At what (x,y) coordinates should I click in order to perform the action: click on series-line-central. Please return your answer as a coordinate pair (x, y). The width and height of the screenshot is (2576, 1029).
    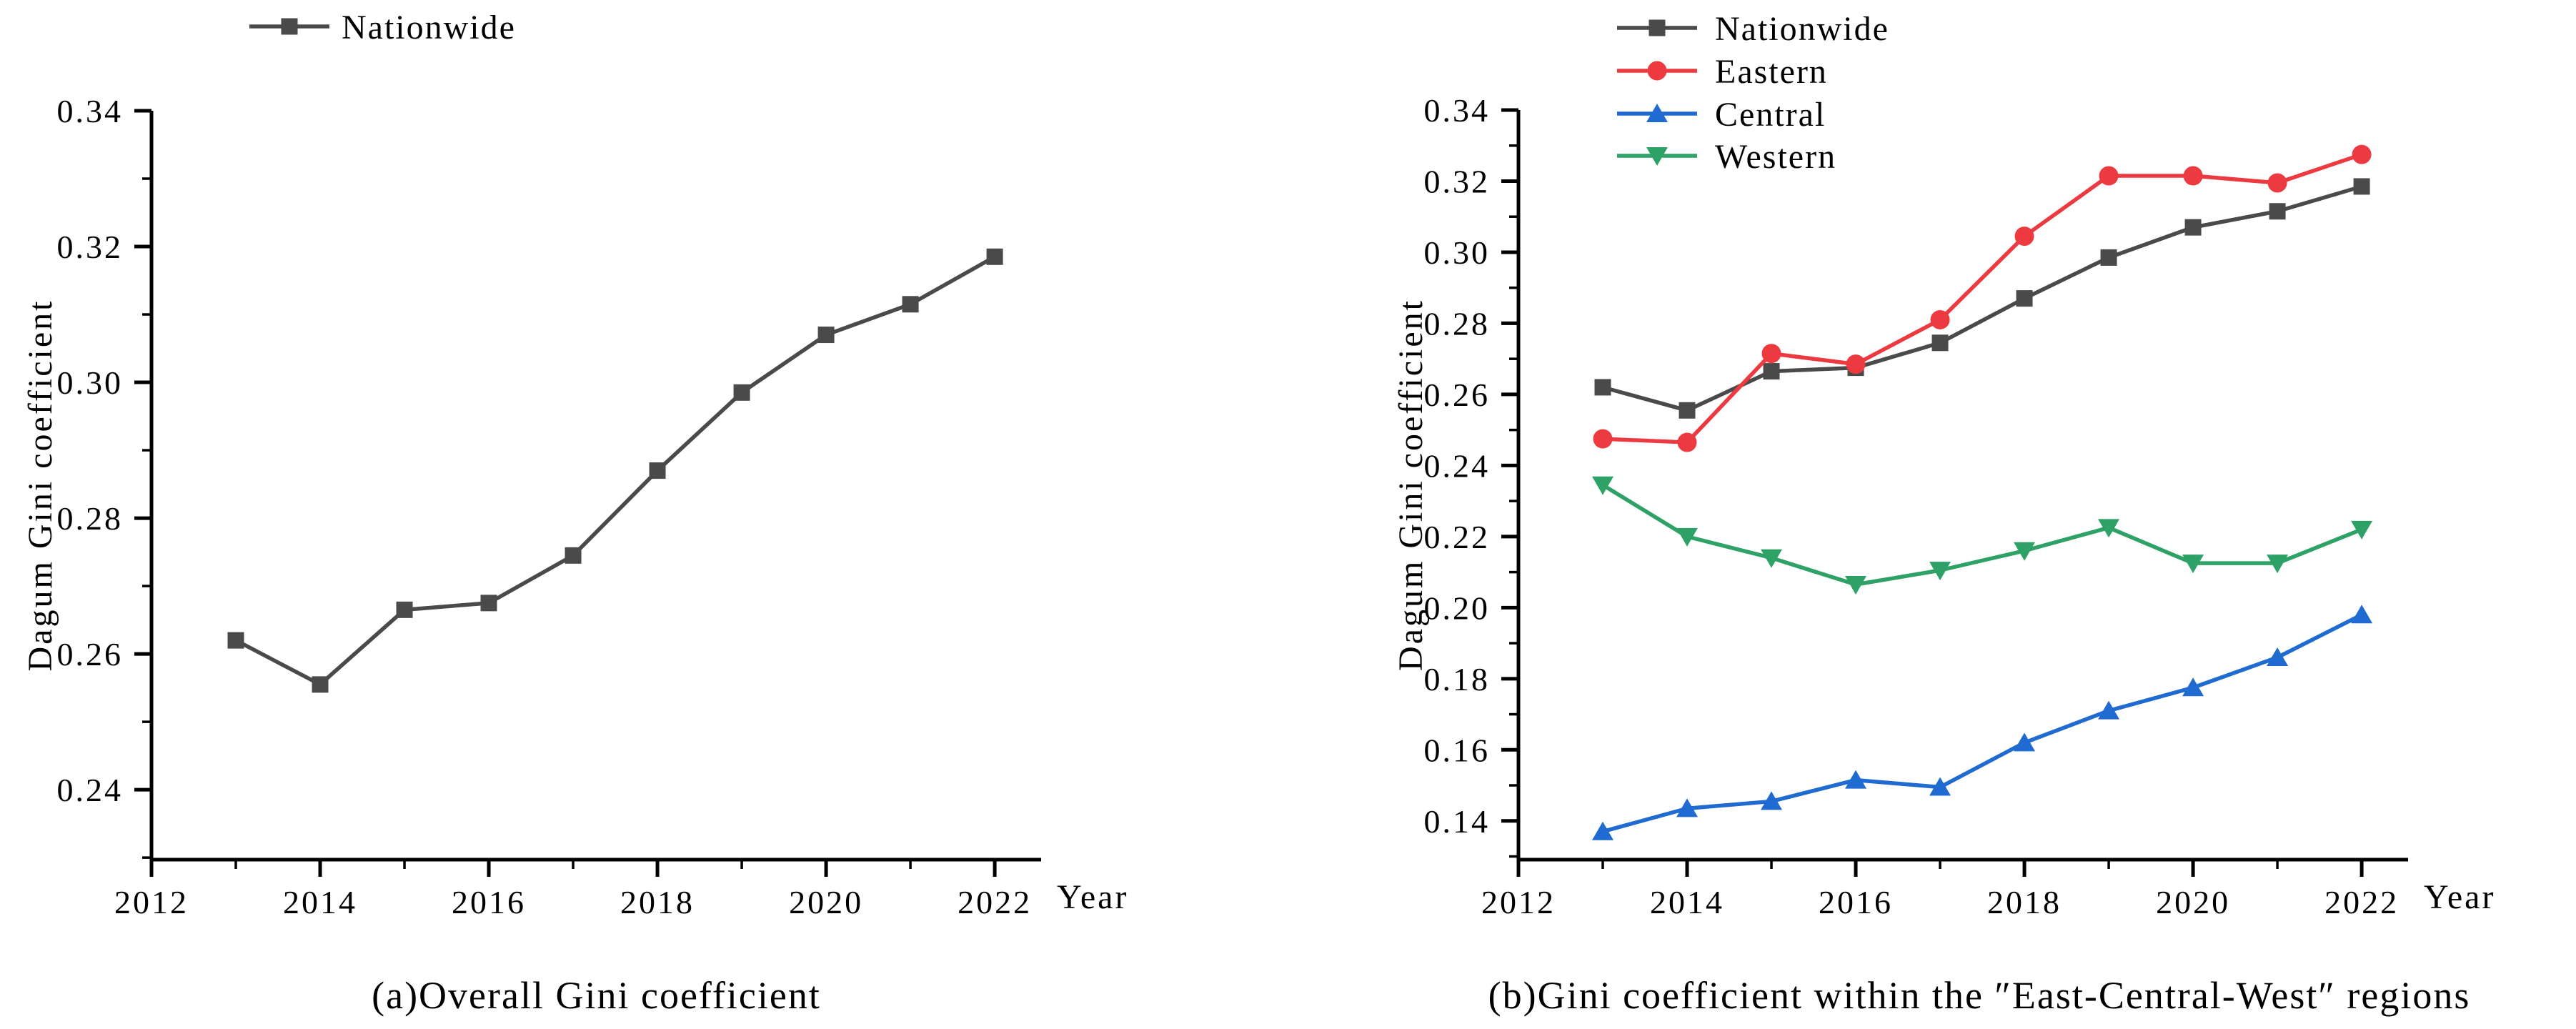
    Looking at the image, I should click on (1982, 723).